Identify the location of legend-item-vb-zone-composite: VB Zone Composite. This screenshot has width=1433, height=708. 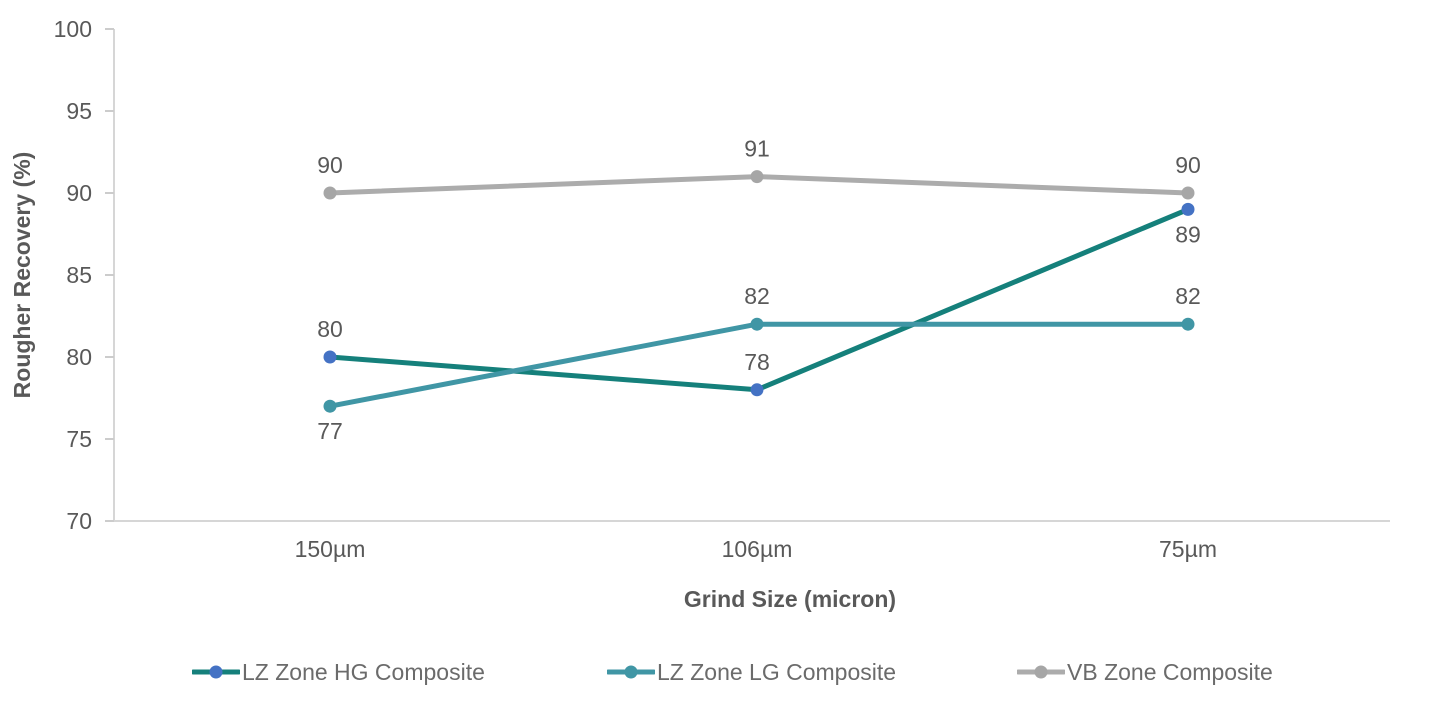
(1145, 672).